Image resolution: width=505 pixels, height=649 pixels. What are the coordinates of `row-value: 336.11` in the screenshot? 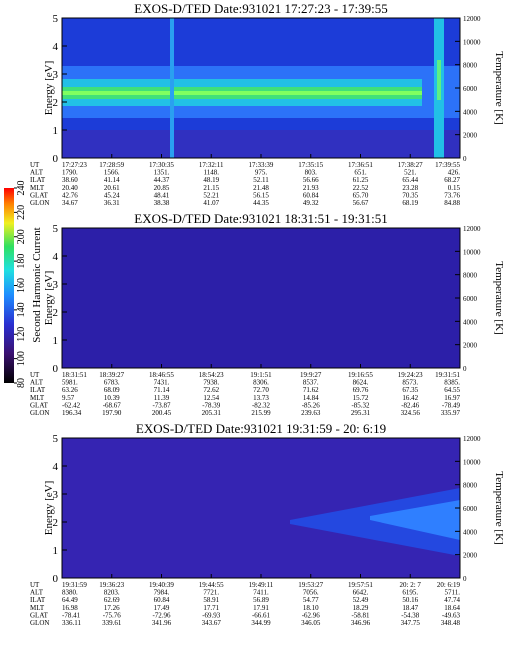 It's located at (71, 623).